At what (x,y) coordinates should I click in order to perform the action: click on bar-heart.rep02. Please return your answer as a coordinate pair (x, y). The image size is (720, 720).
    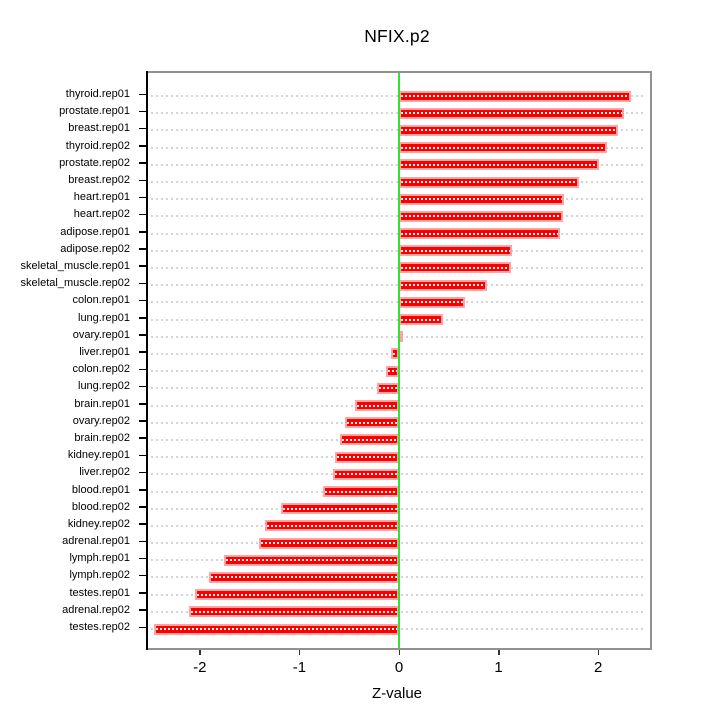
    Looking at the image, I should click on (481, 216).